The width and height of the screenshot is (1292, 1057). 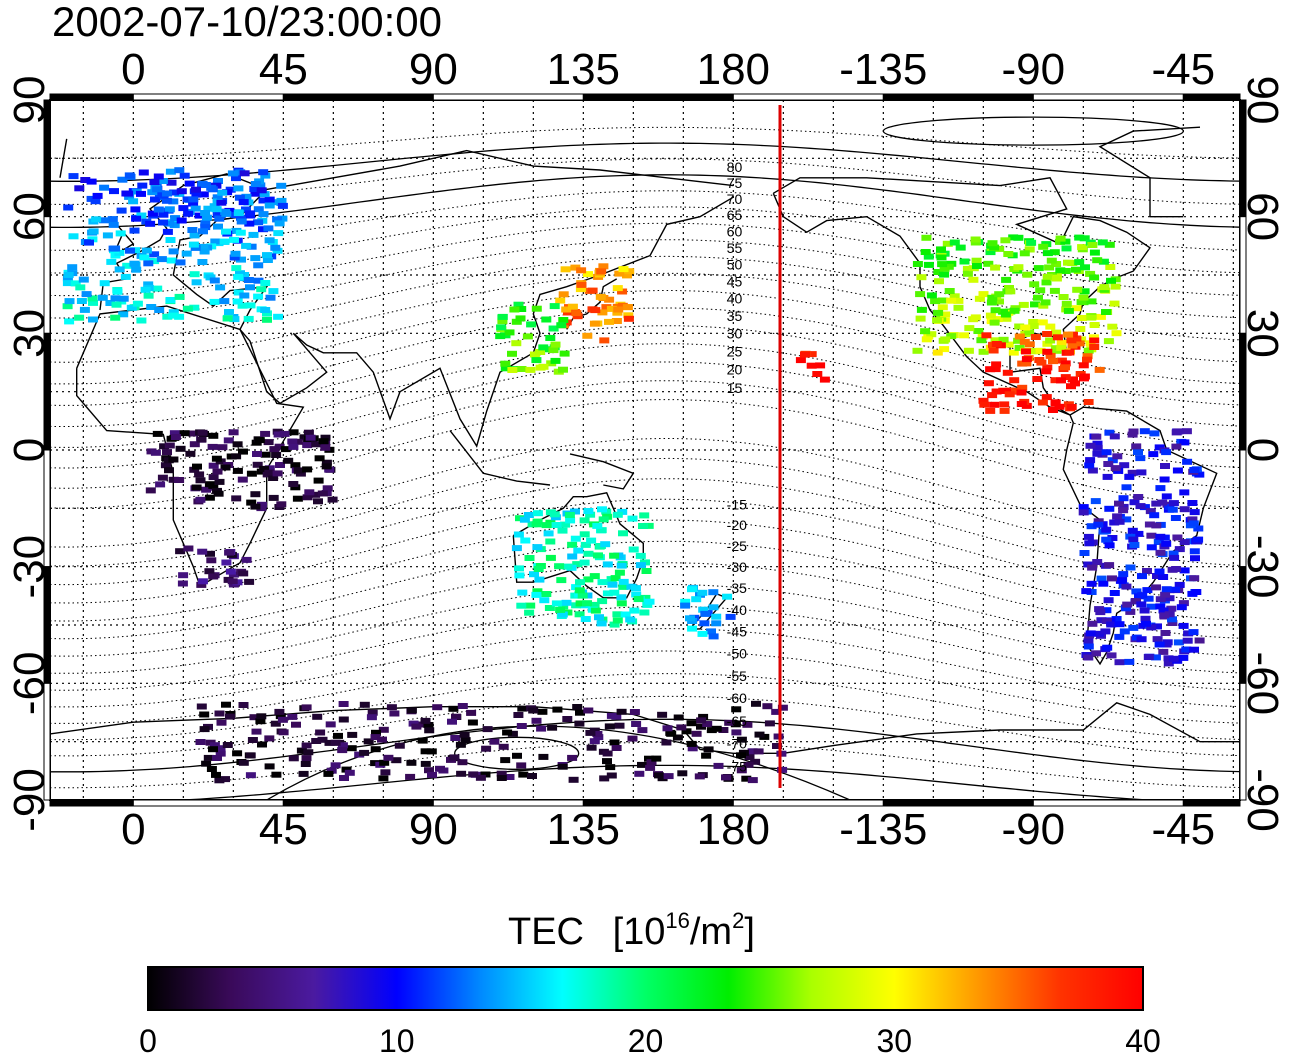 I want to click on magnetic-contour, so click(x=645, y=726).